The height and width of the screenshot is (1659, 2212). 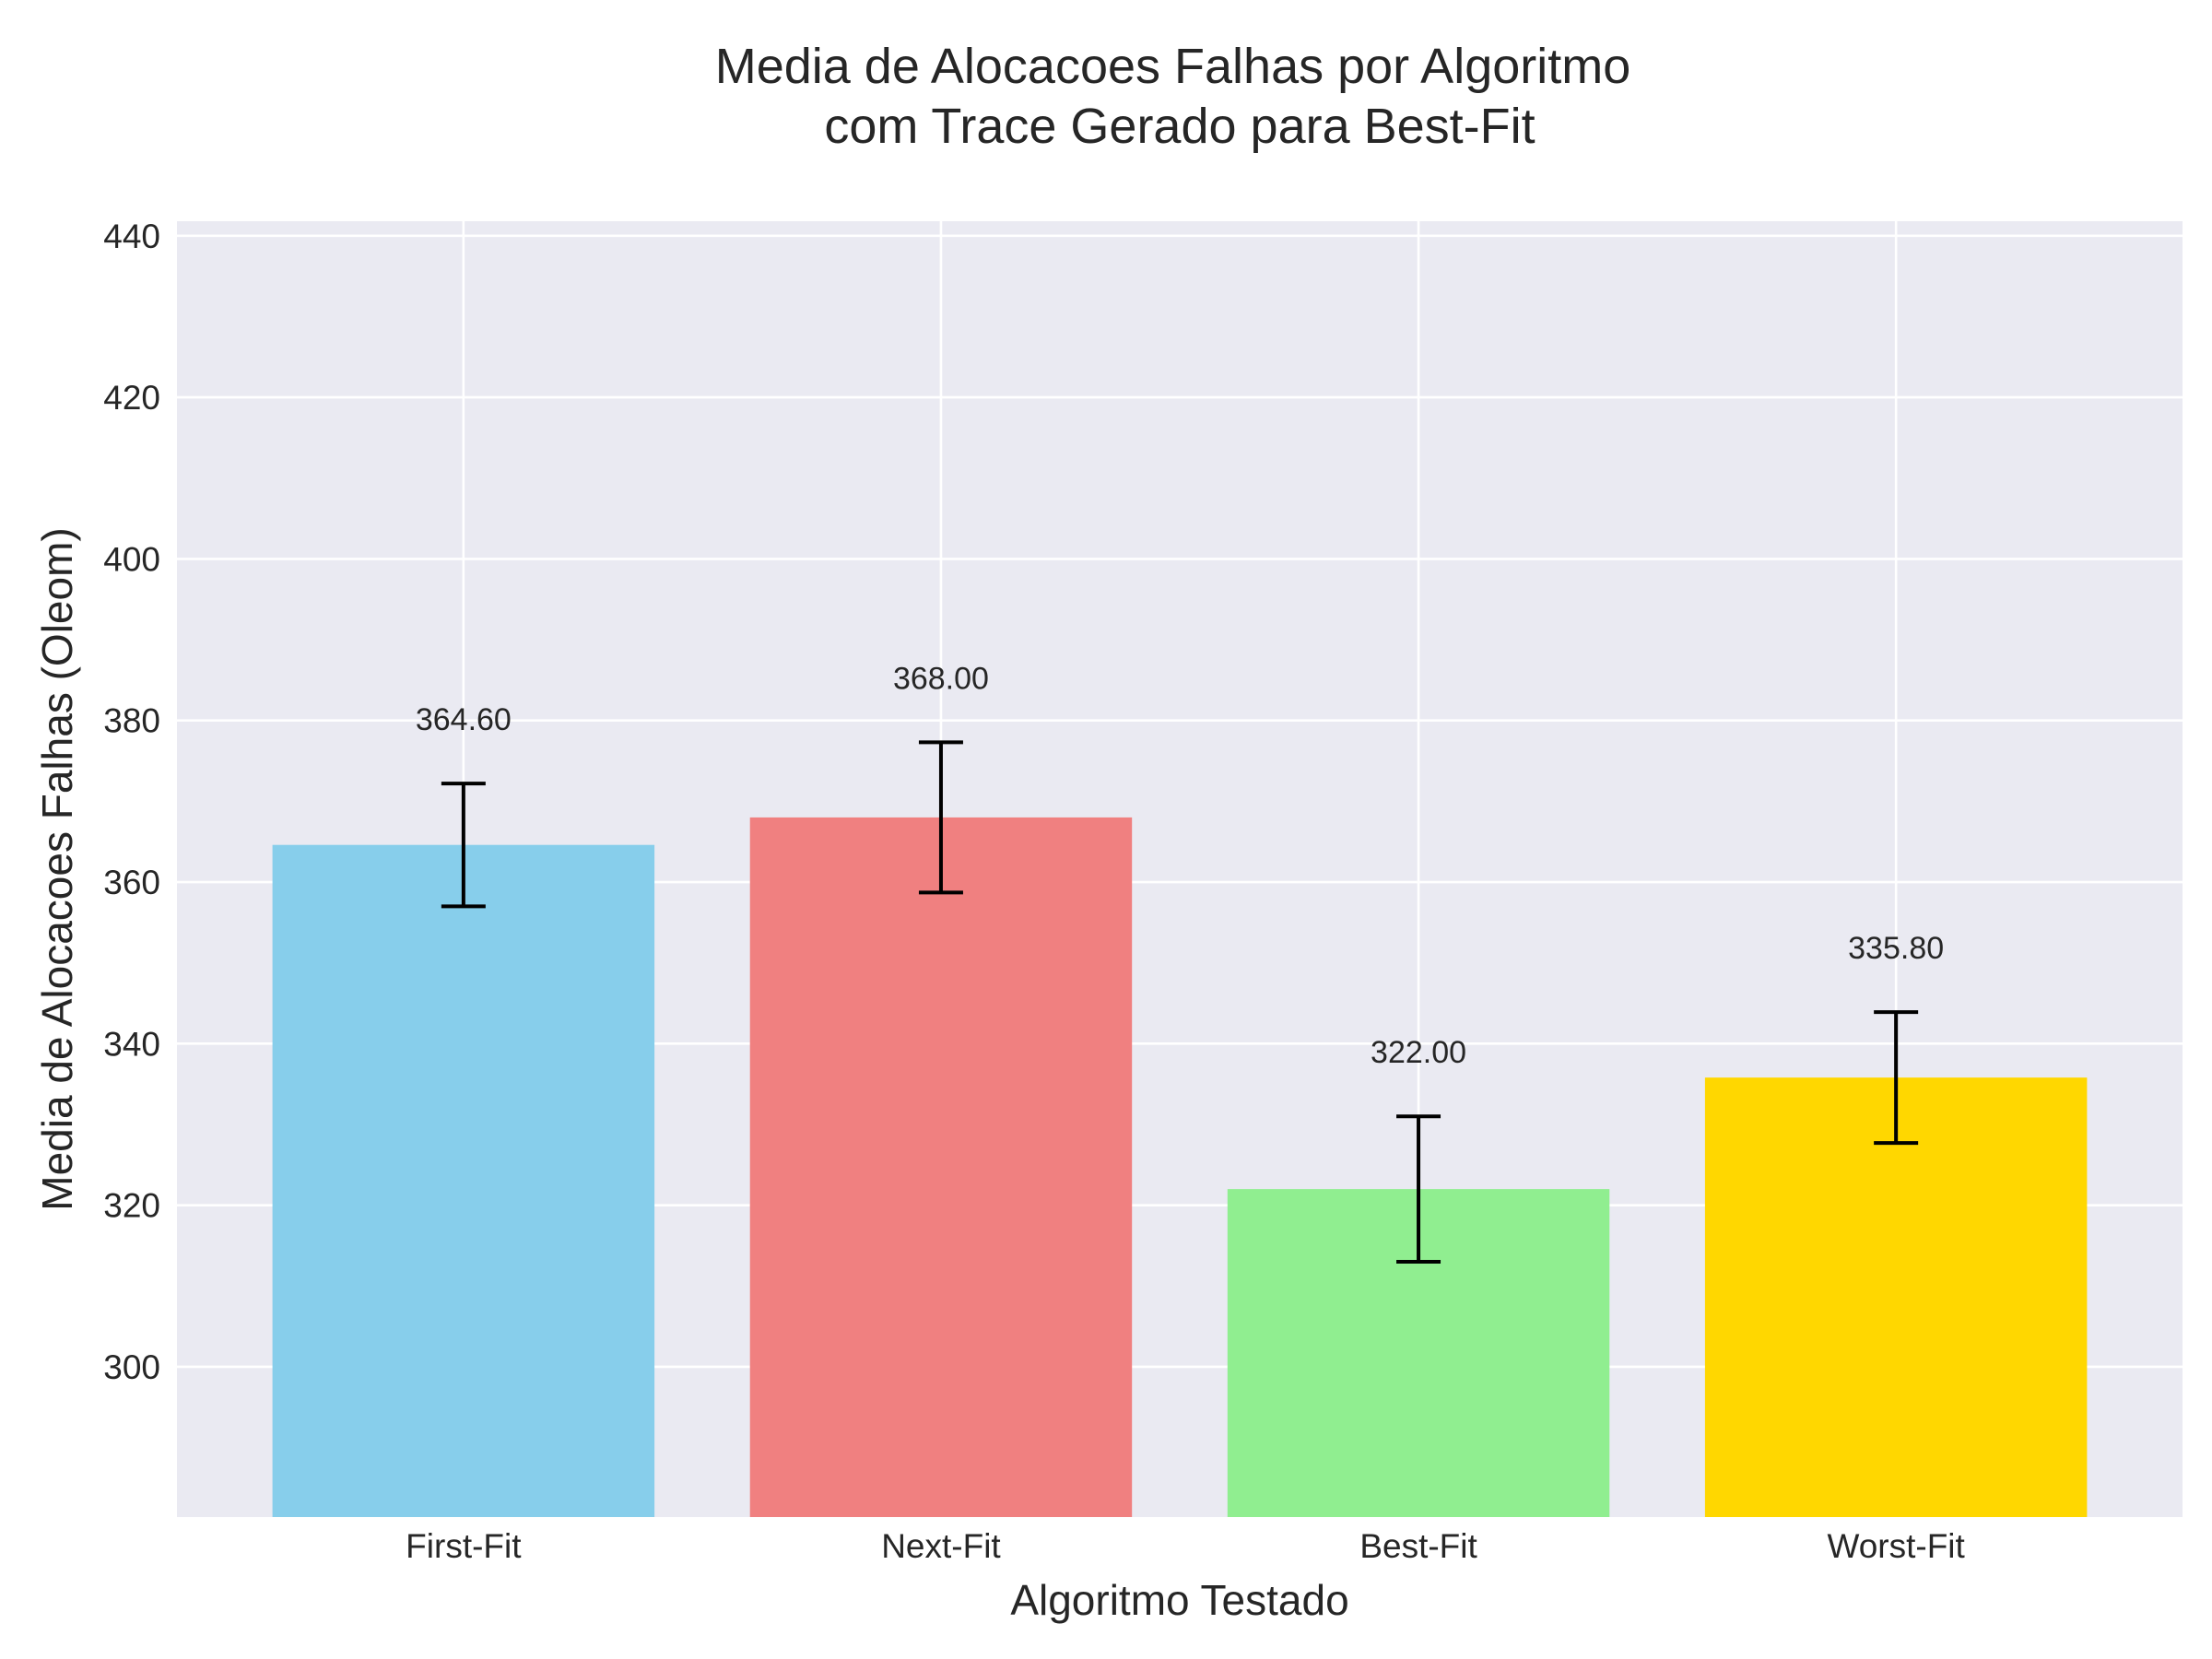 What do you see at coordinates (464, 1546) in the screenshot?
I see `x-tick-label: First-Fit` at bounding box center [464, 1546].